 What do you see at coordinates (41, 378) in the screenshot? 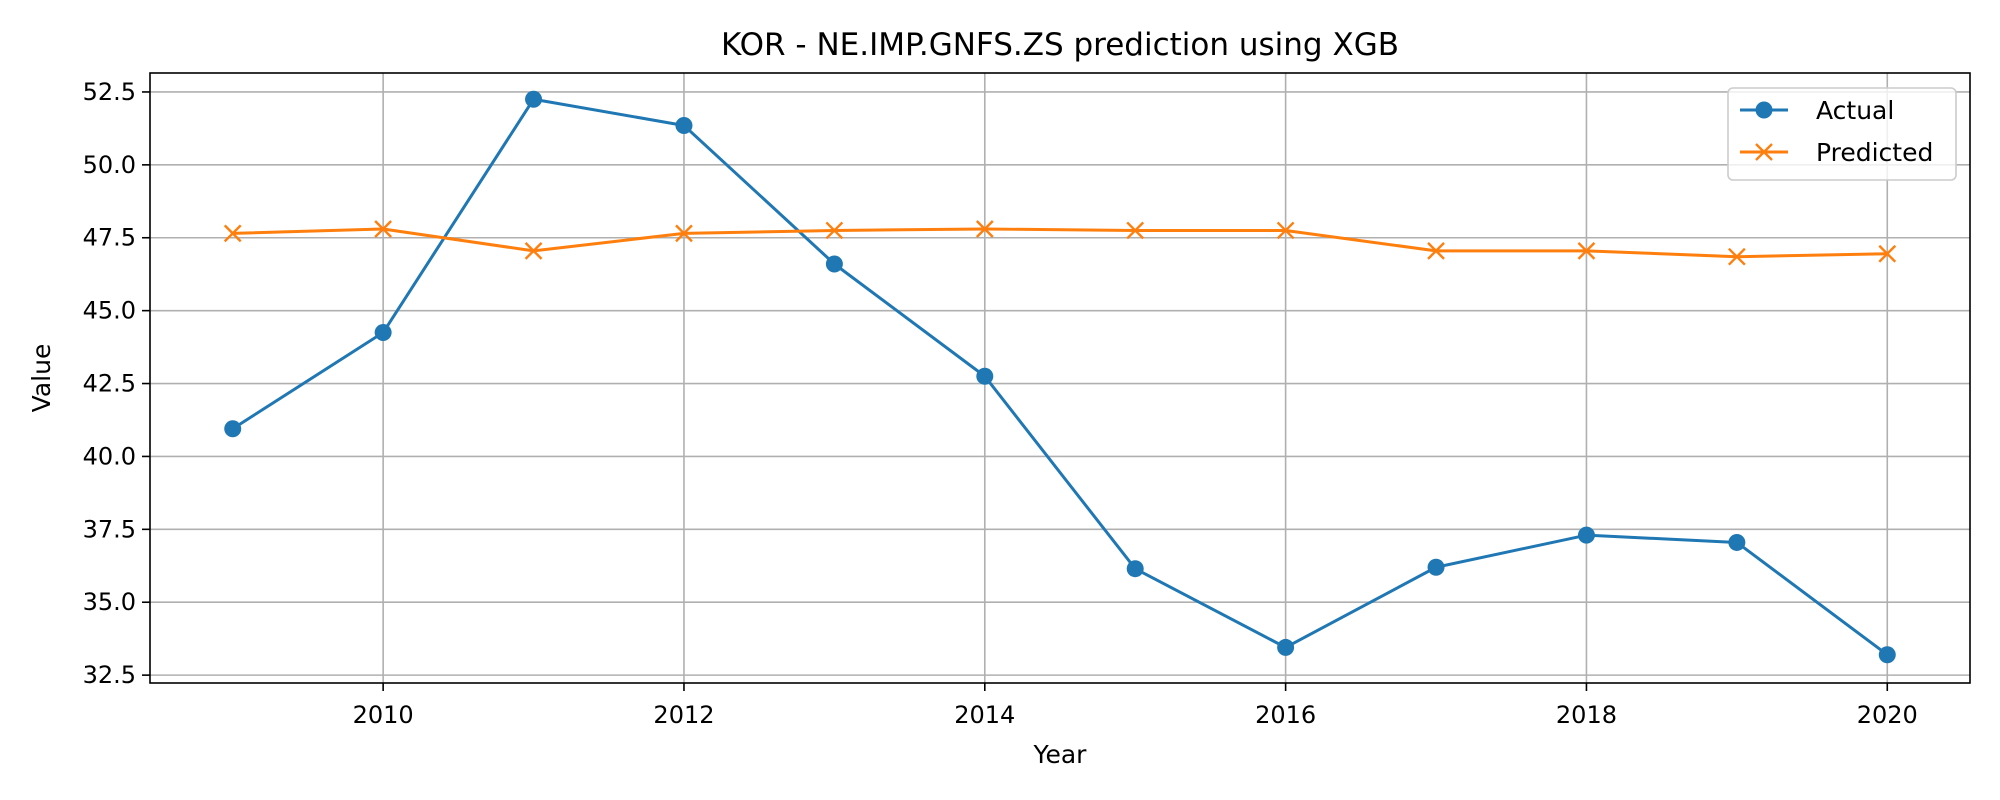
I see `y-axis-label: Value` at bounding box center [41, 378].